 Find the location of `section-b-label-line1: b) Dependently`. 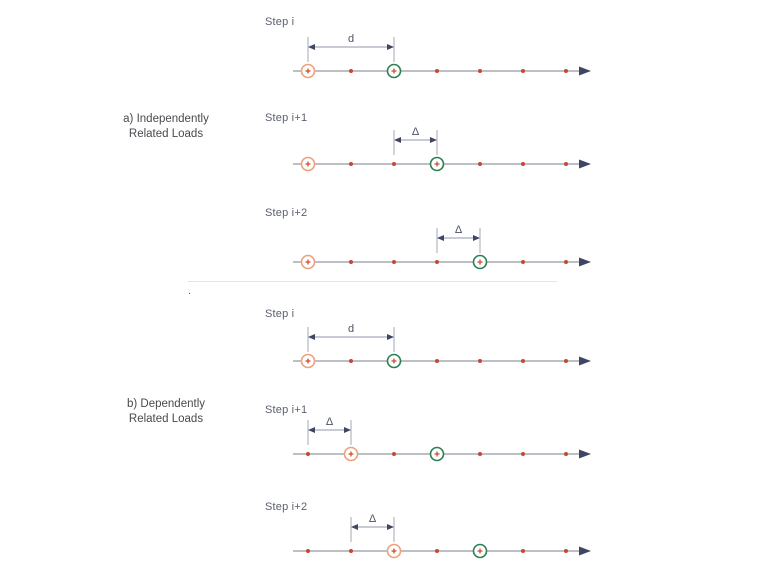

section-b-label-line1: b) Dependently is located at coordinates (166, 404).